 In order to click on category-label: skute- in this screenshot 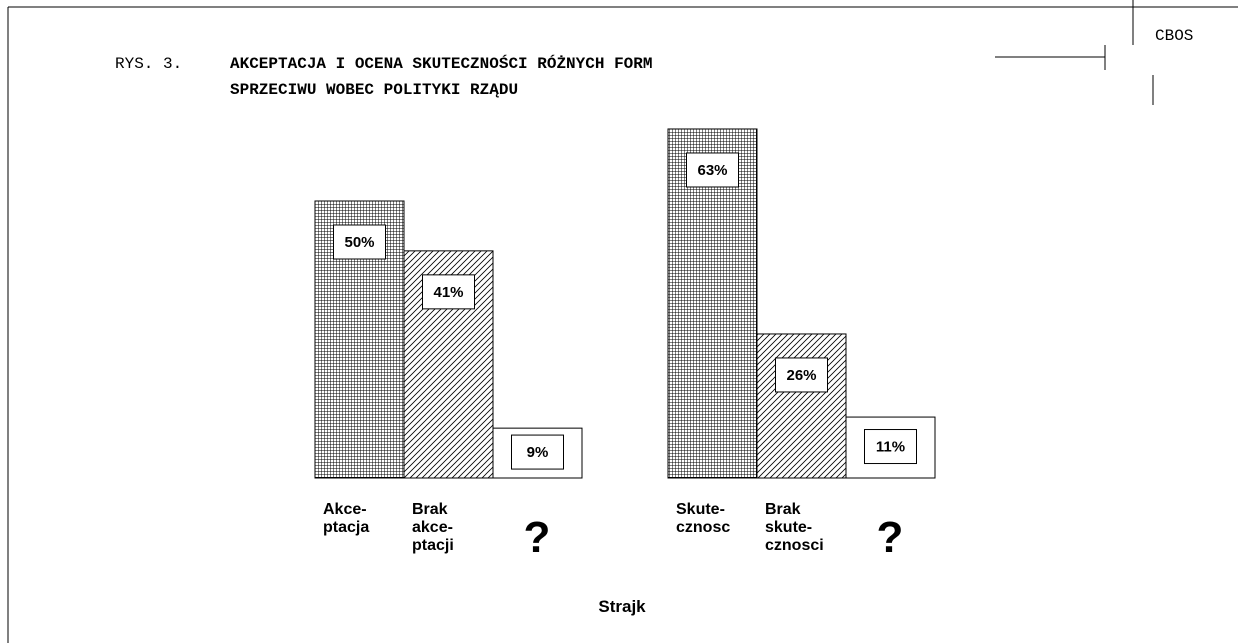, I will do `click(788, 527)`.